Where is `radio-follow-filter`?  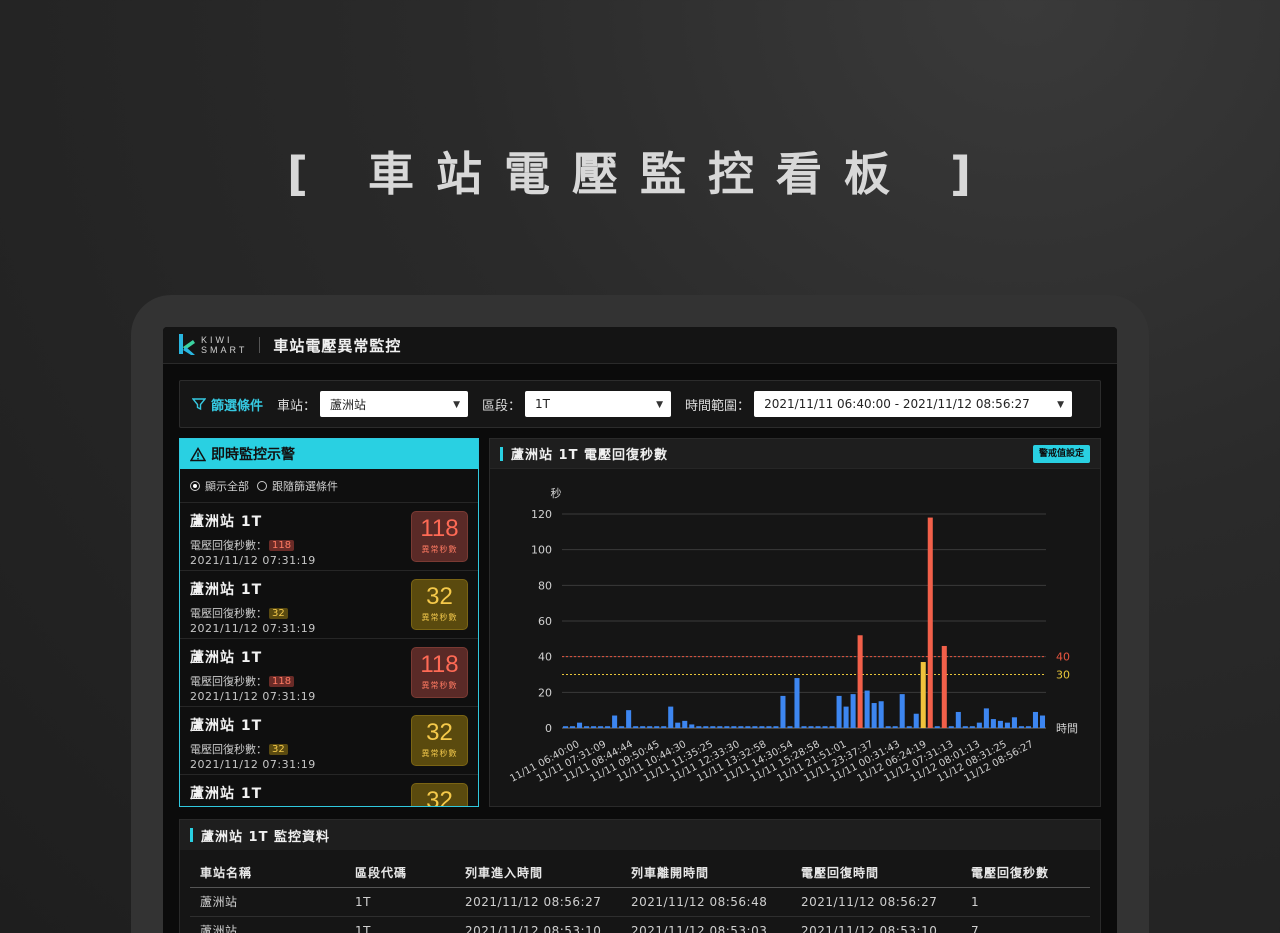 radio-follow-filter is located at coordinates (262, 485).